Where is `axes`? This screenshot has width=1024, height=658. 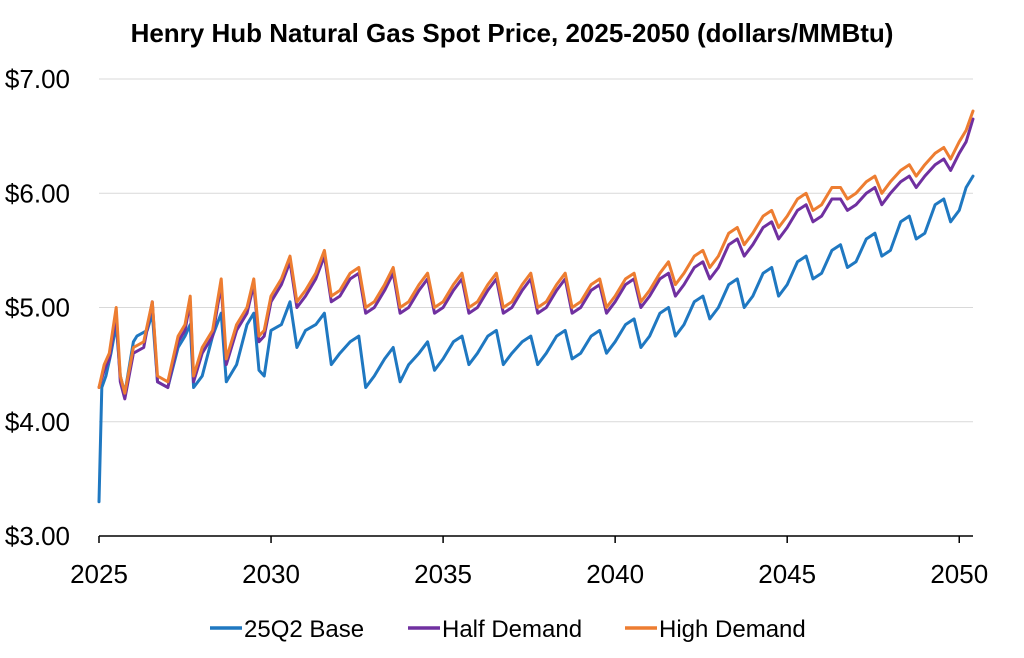
axes is located at coordinates (535, 539).